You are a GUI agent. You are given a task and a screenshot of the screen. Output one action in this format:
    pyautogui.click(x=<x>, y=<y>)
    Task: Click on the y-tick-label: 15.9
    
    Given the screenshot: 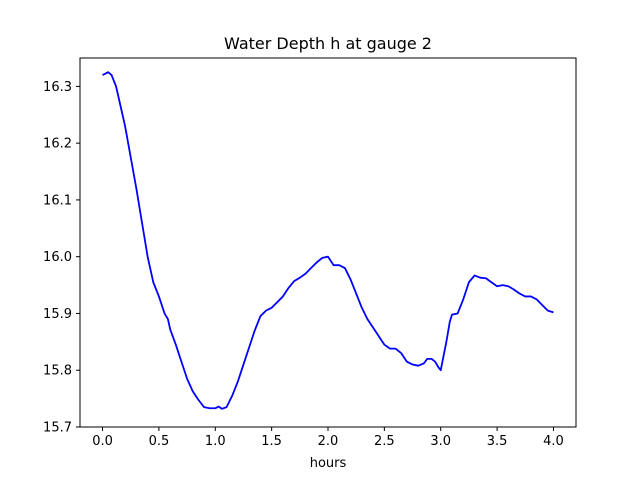 What is the action you would take?
    pyautogui.click(x=57, y=314)
    